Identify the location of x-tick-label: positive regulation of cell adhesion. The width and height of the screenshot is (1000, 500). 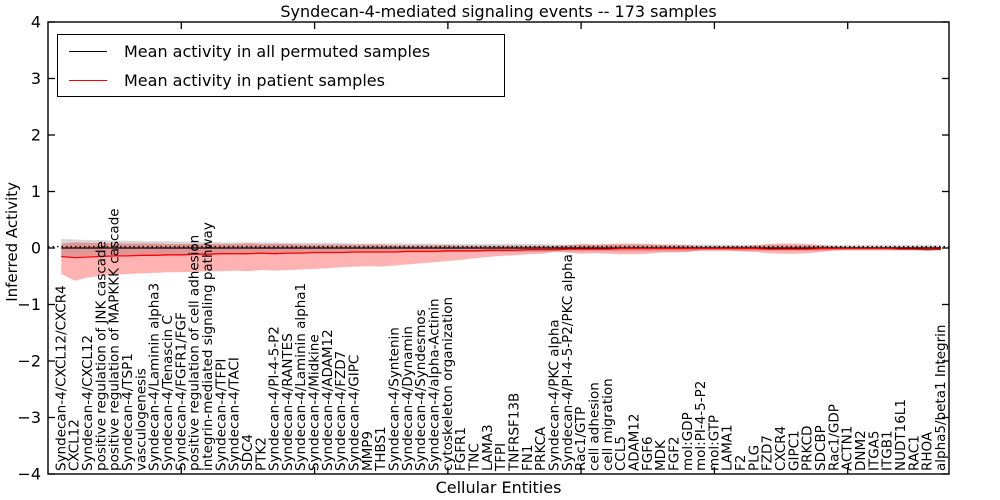
(195, 353).